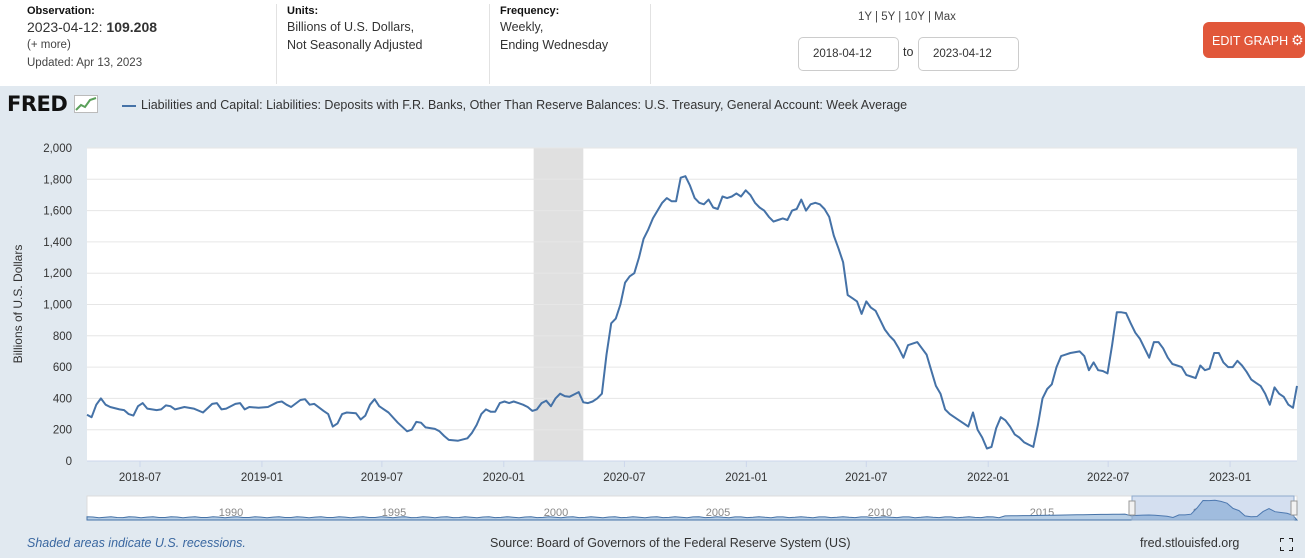  What do you see at coordinates (988, 478) in the screenshot?
I see `x-tick-label: 2022-01` at bounding box center [988, 478].